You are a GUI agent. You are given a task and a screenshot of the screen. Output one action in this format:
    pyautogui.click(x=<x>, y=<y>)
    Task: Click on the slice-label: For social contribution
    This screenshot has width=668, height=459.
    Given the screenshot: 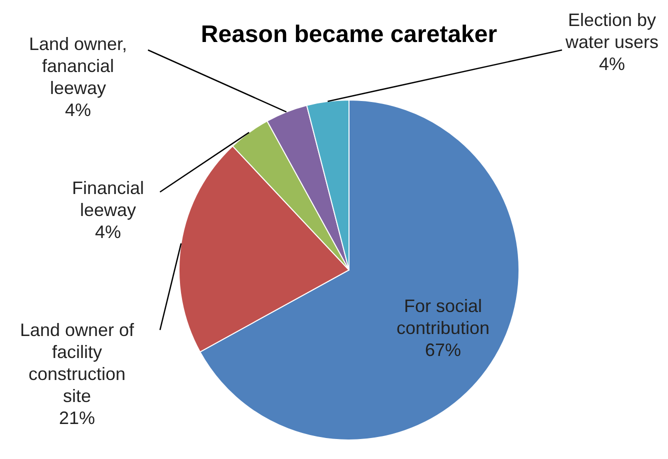 What is the action you would take?
    pyautogui.click(x=443, y=317)
    